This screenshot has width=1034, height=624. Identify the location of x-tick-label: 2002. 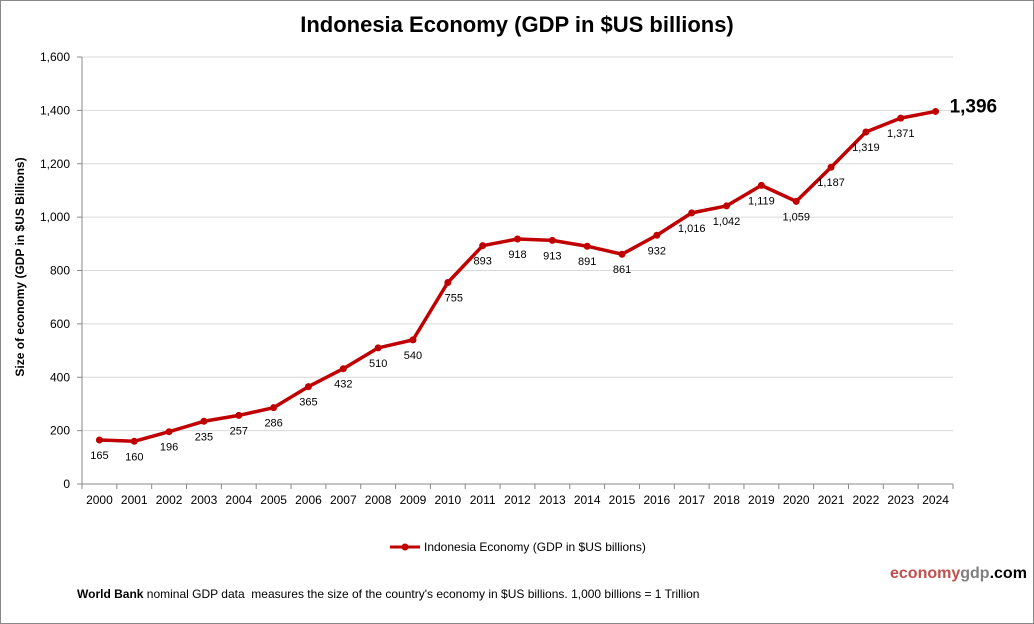
(169, 500).